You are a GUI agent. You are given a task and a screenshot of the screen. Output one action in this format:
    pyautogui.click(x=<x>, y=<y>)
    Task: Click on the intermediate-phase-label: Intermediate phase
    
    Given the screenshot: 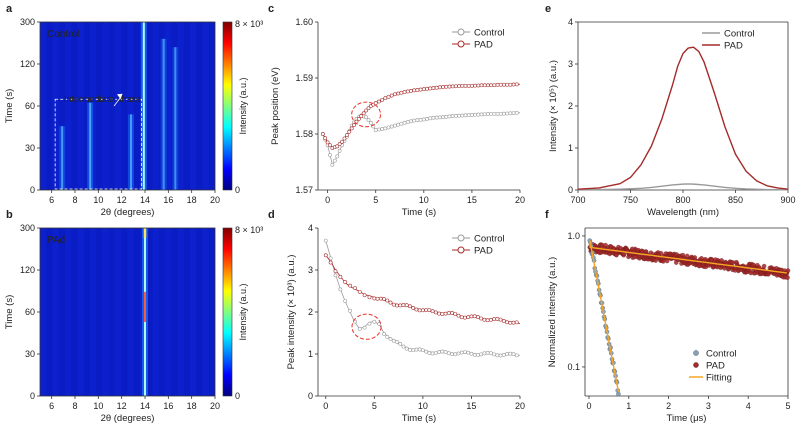 What is the action you would take?
    pyautogui.click(x=102, y=99)
    